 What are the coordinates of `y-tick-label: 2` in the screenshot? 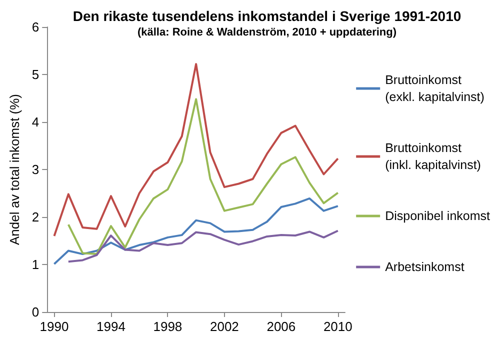 It's located at (36, 217).